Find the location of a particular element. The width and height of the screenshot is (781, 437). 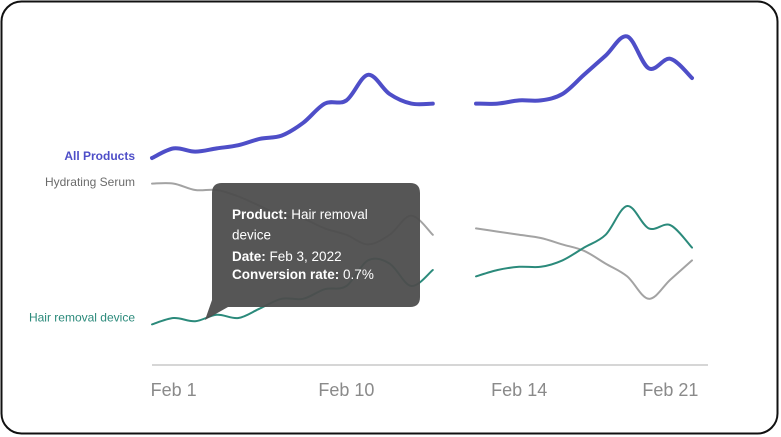

legend-label: All Products is located at coordinates (99, 156).